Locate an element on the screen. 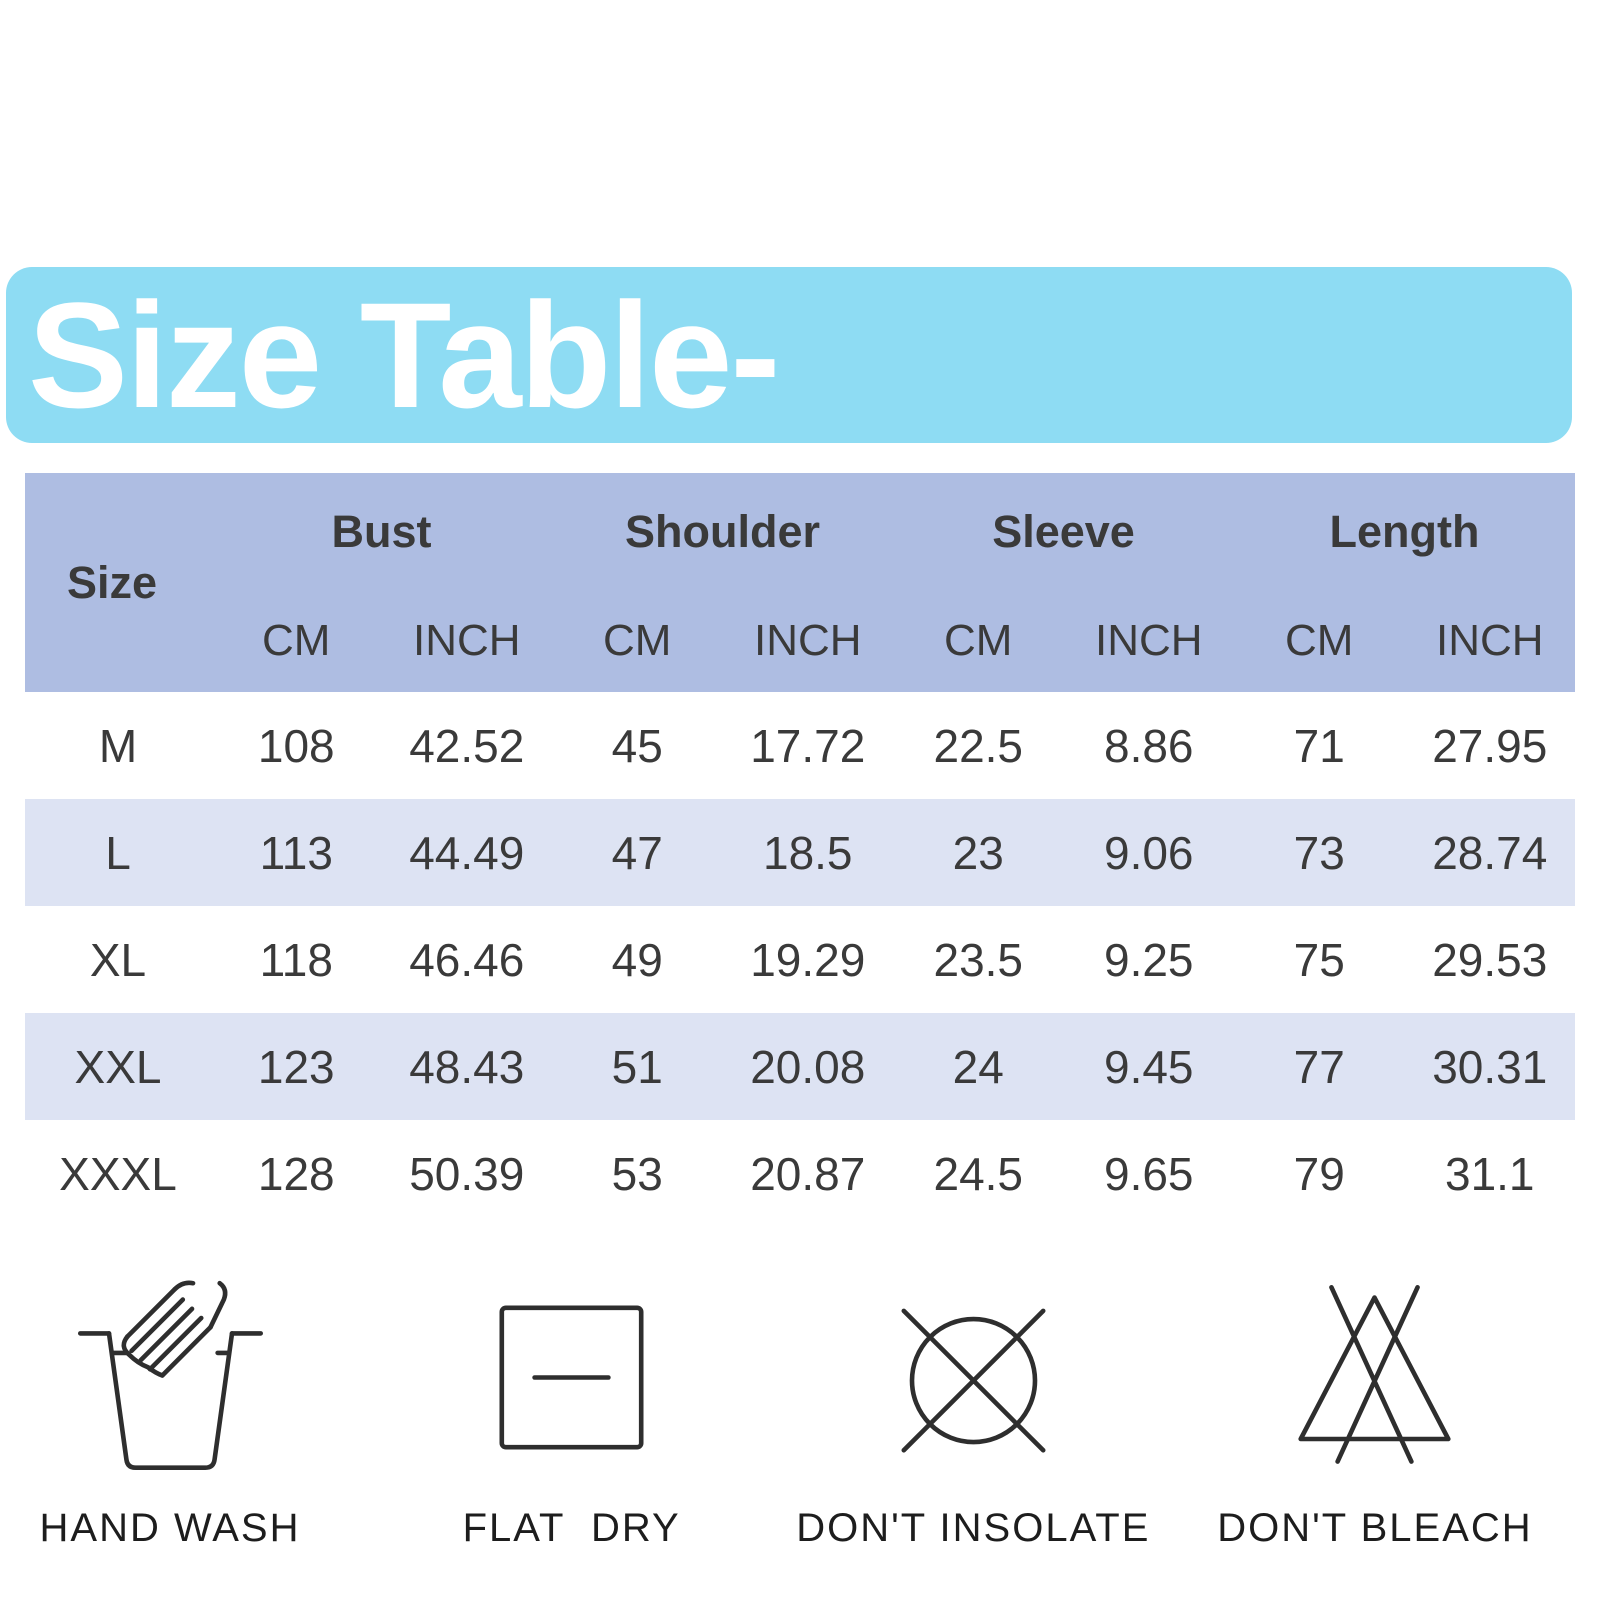 The image size is (1600, 1600). page-title: Size Table- is located at coordinates (404, 355).